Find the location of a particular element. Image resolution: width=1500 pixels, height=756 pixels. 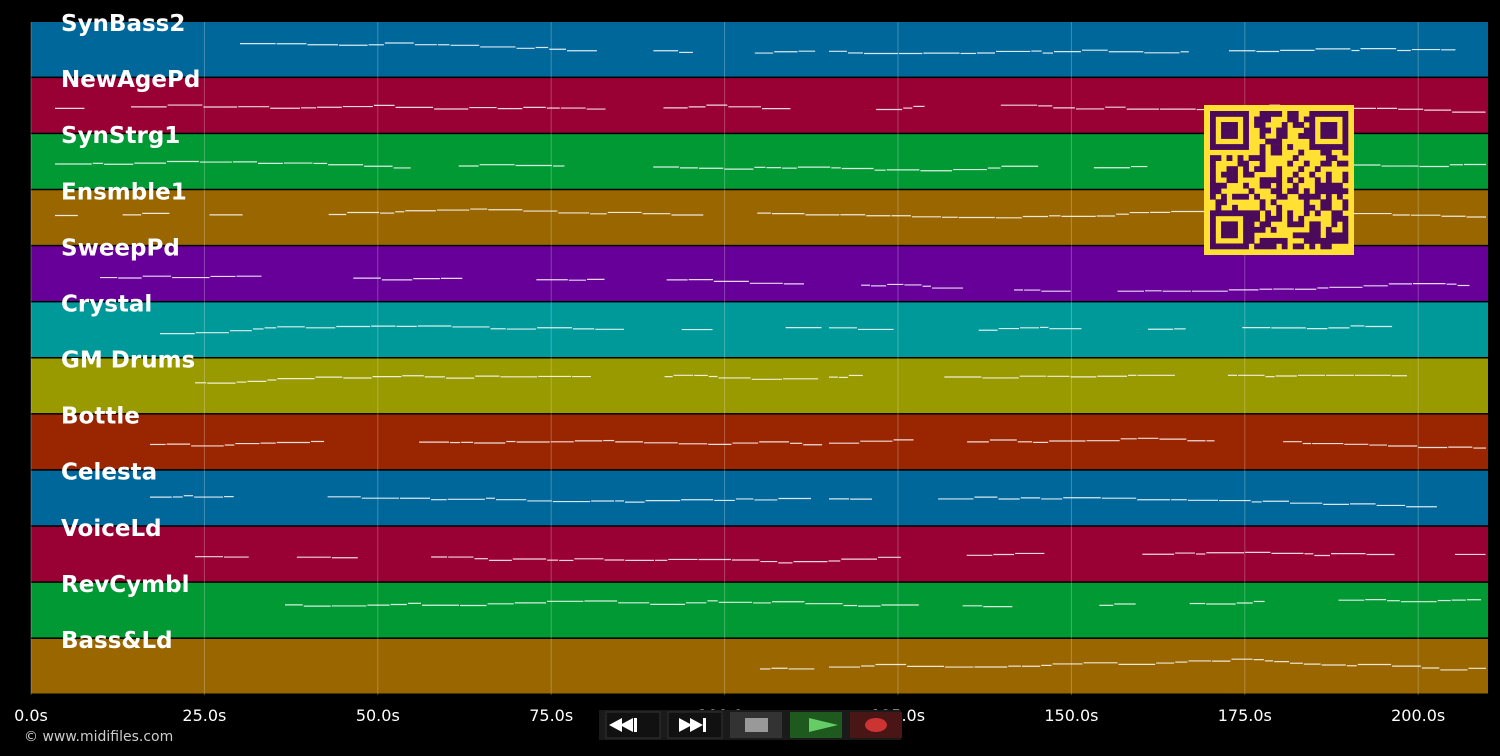

track-name: SweepPd is located at coordinates (120, 248).